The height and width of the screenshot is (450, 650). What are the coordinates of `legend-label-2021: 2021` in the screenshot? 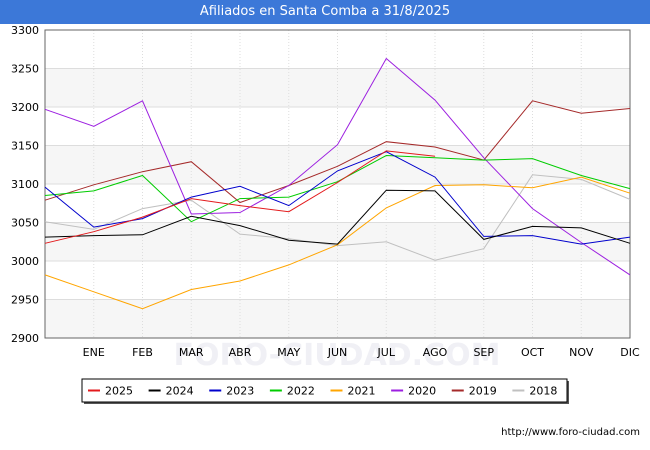 It's located at (362, 391).